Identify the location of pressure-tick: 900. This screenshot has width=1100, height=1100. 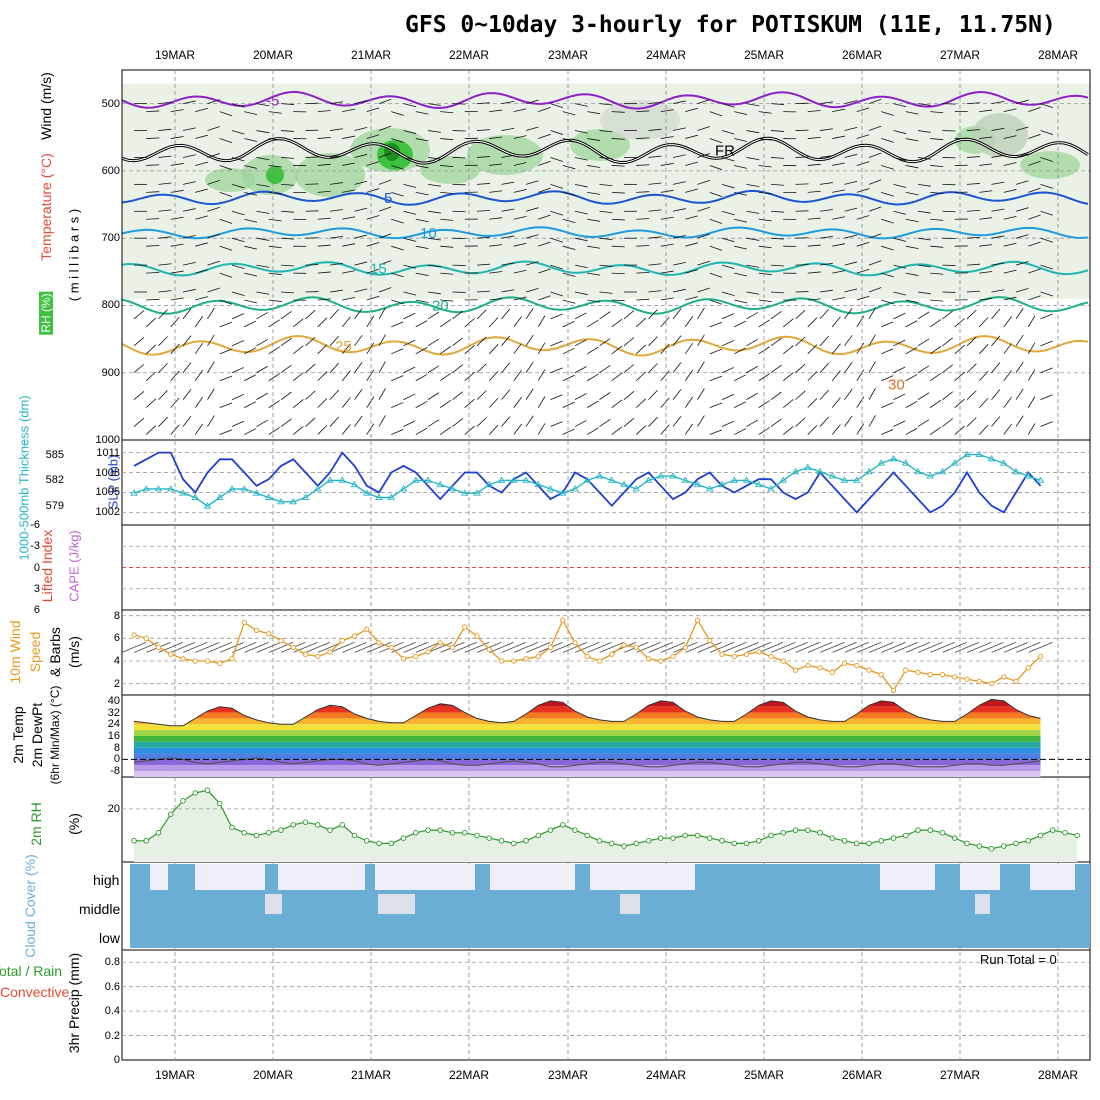
(110, 372).